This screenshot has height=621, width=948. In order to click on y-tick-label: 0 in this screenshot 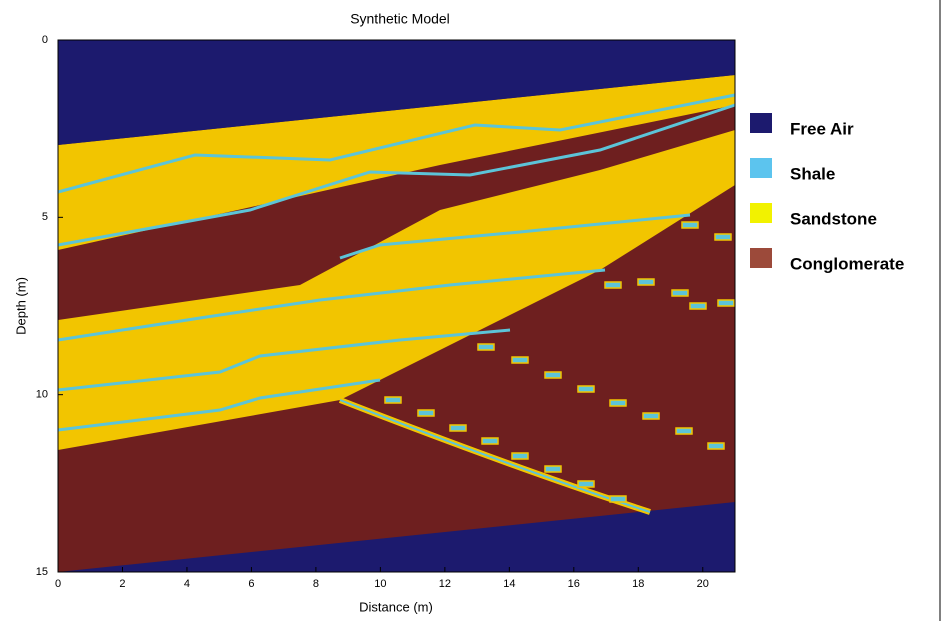, I will do `click(45, 40)`.